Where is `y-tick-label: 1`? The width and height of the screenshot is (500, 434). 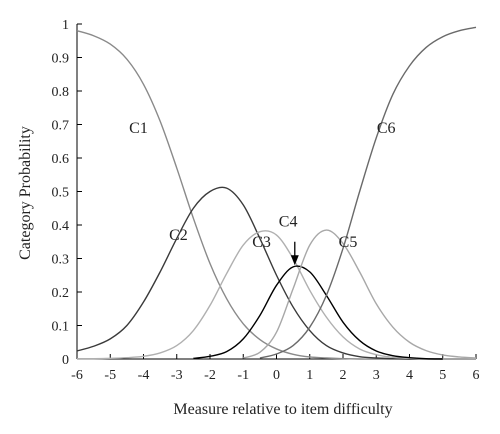 y-tick-label: 1 is located at coordinates (65, 25).